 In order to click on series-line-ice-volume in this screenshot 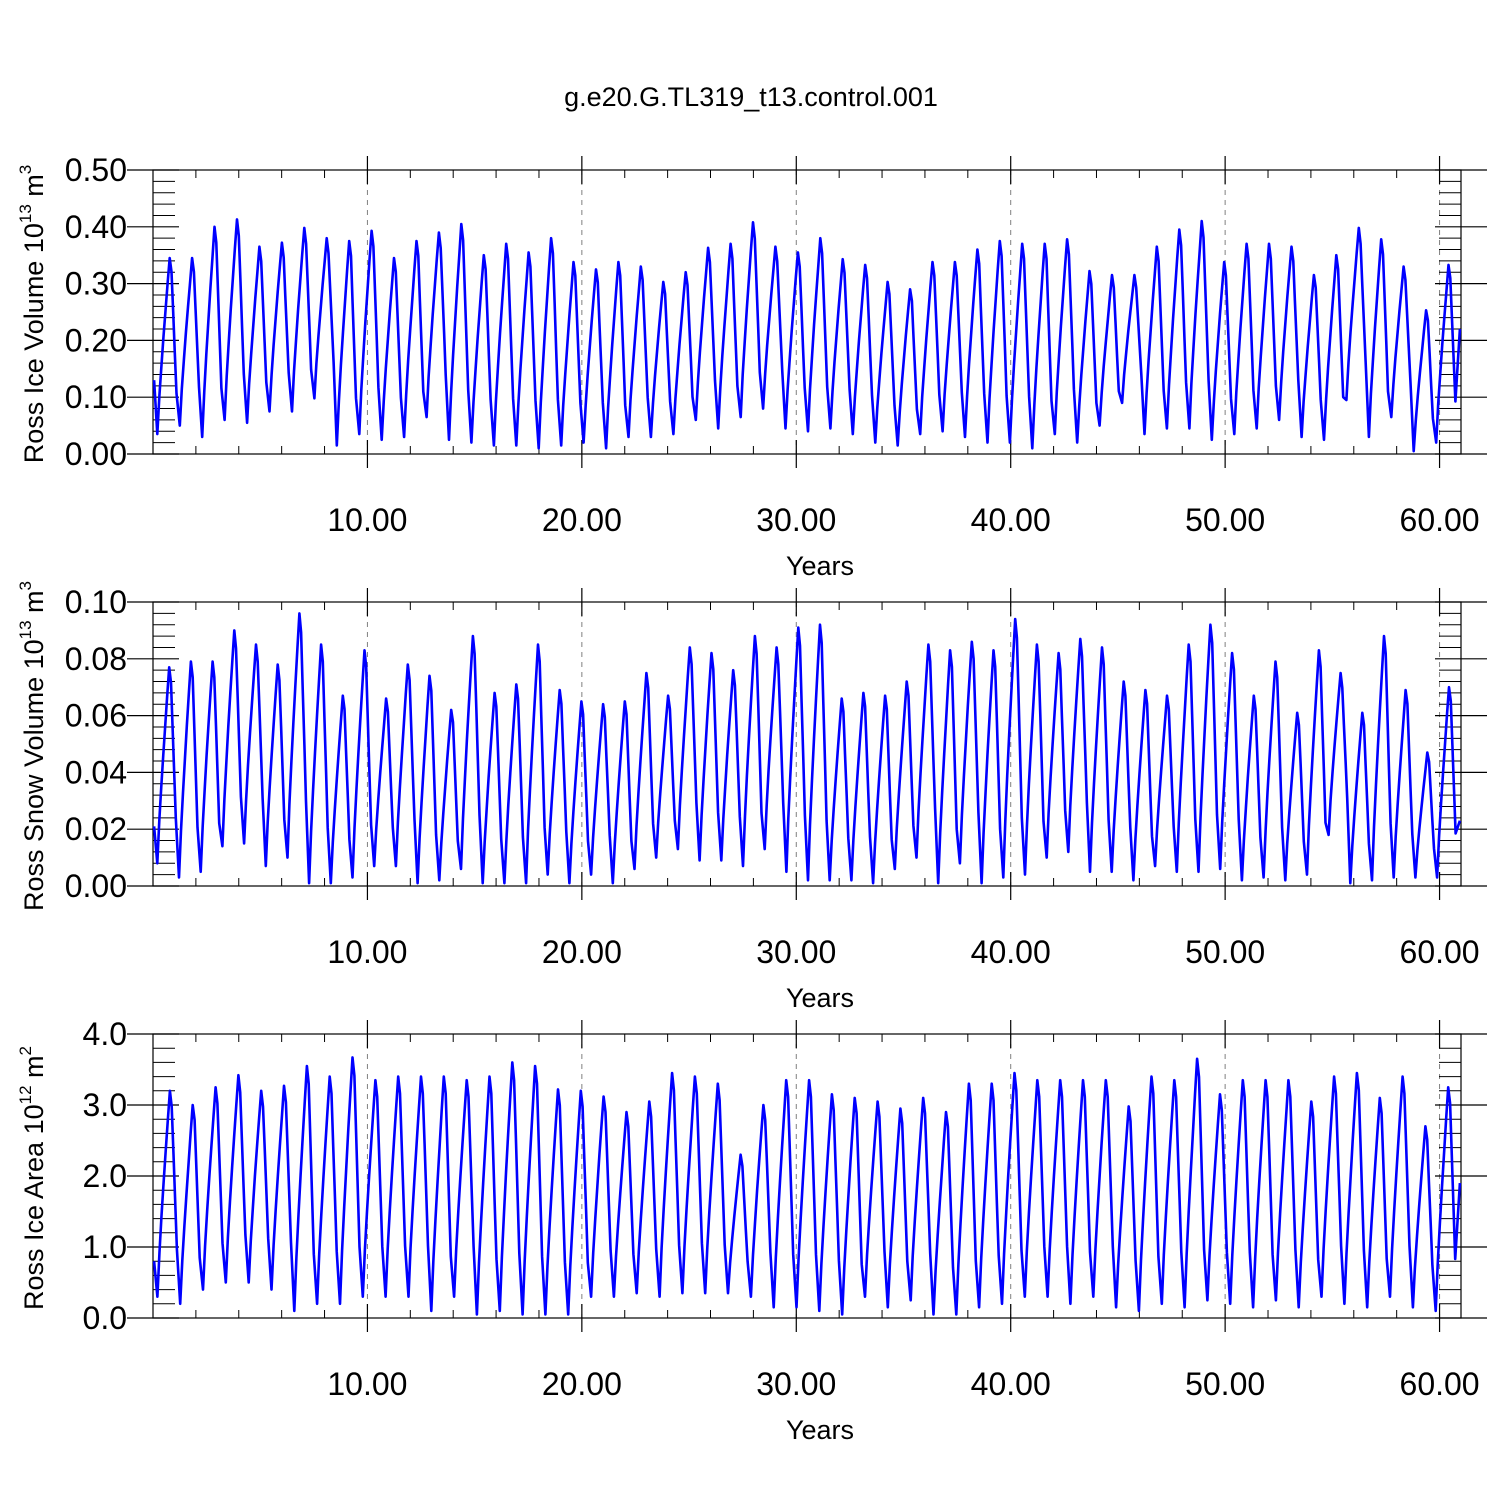, I will do `click(807, 335)`.